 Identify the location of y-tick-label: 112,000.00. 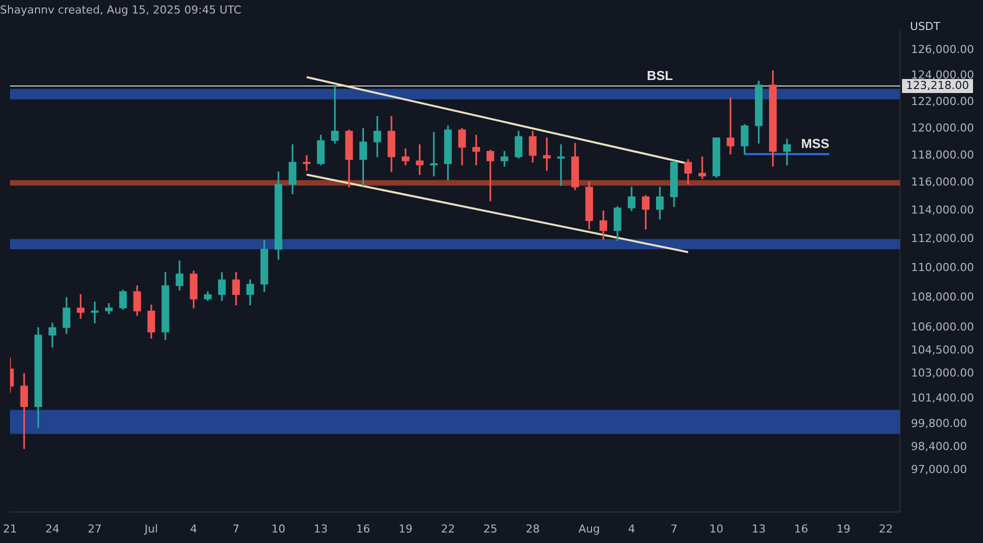
(942, 239).